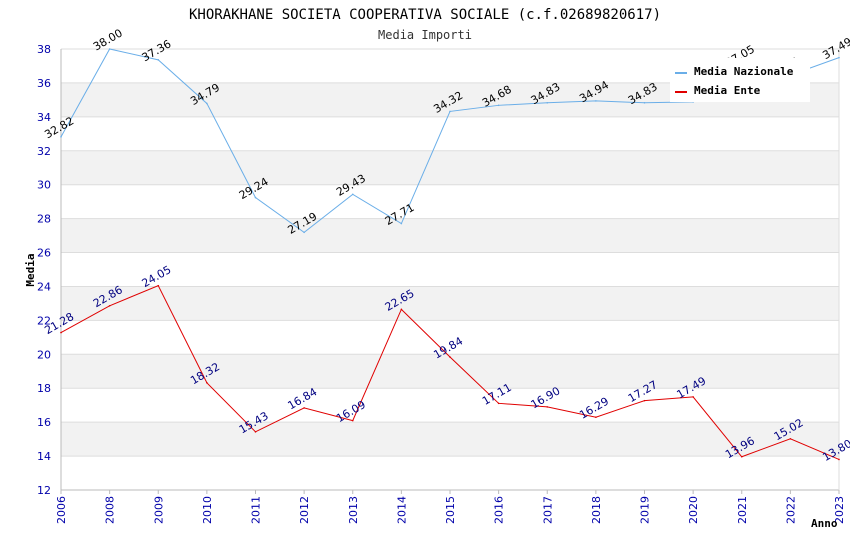 The height and width of the screenshot is (550, 850). What do you see at coordinates (824, 523) in the screenshot?
I see `x-axis-label: Anno` at bounding box center [824, 523].